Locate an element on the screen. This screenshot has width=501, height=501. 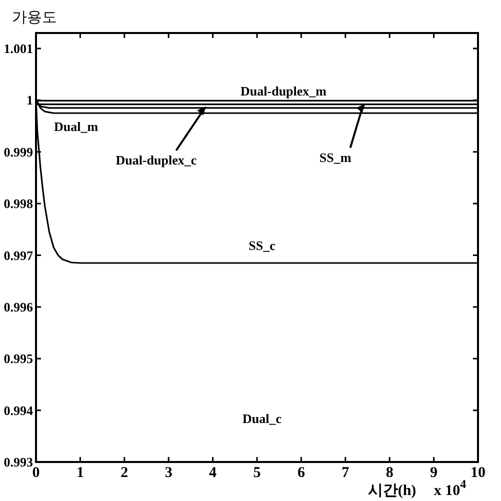
annotation: SS_c is located at coordinates (262, 245).